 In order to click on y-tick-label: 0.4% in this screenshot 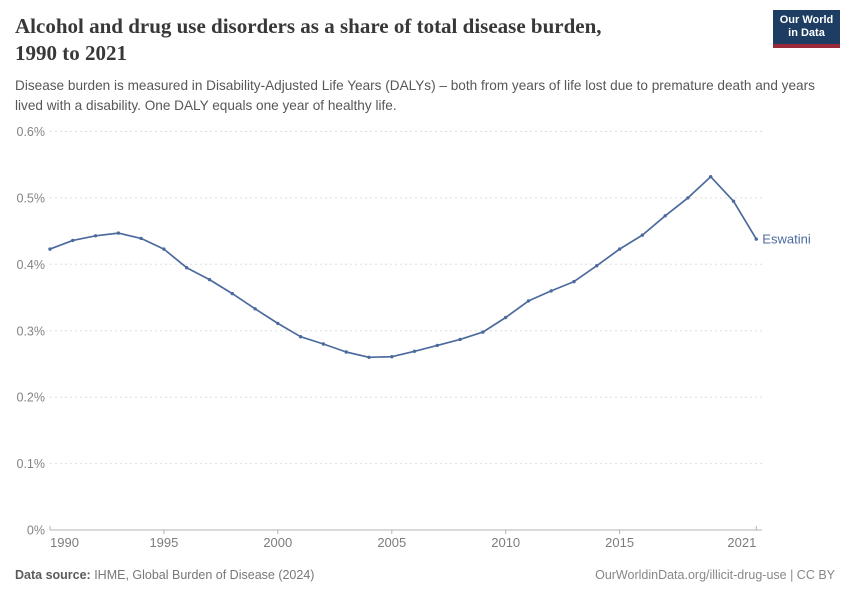, I will do `click(31, 265)`.